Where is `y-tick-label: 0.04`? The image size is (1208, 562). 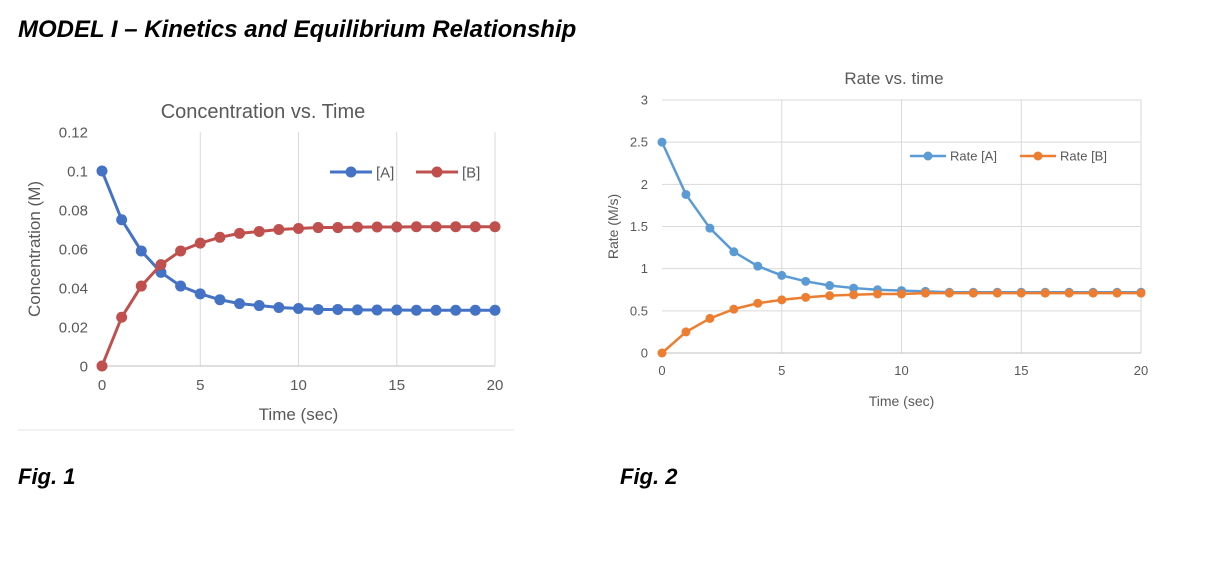 y-tick-label: 0.04 is located at coordinates (73, 288).